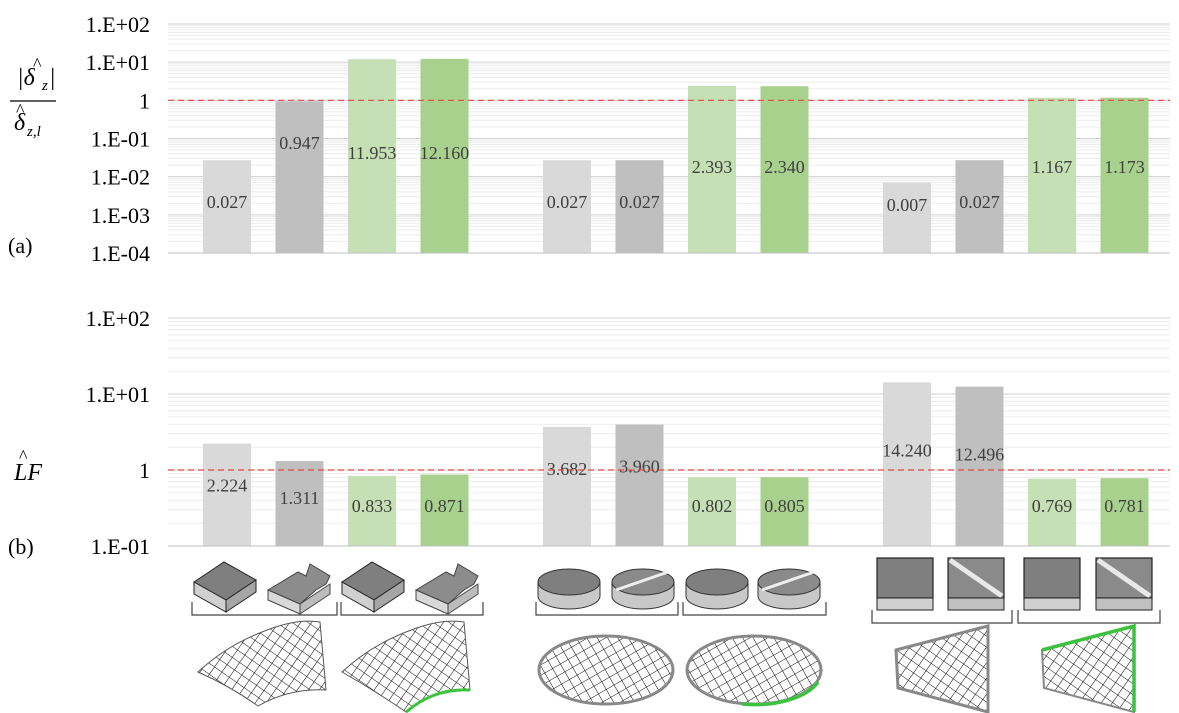  I want to click on trapezoid-mesh-green-edge-icon, so click(1088, 668).